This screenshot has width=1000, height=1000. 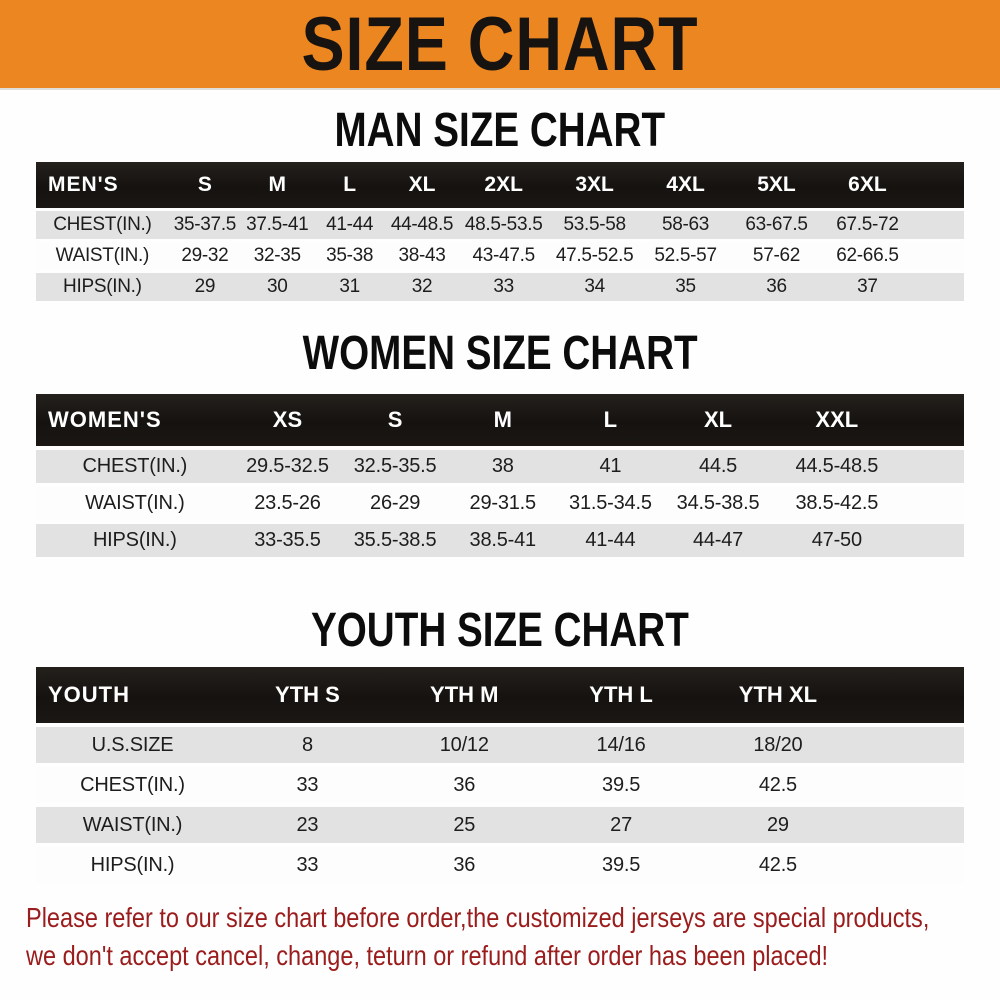 What do you see at coordinates (464, 745) in the screenshot?
I see `size-value-cell: 10/12` at bounding box center [464, 745].